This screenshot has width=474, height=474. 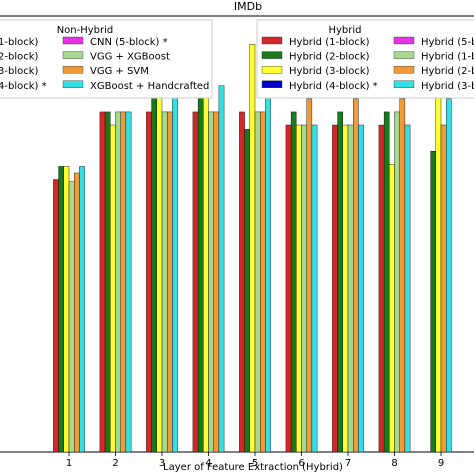 I want to click on legend-label: XGBoost + Handcrafted, so click(x=149, y=86).